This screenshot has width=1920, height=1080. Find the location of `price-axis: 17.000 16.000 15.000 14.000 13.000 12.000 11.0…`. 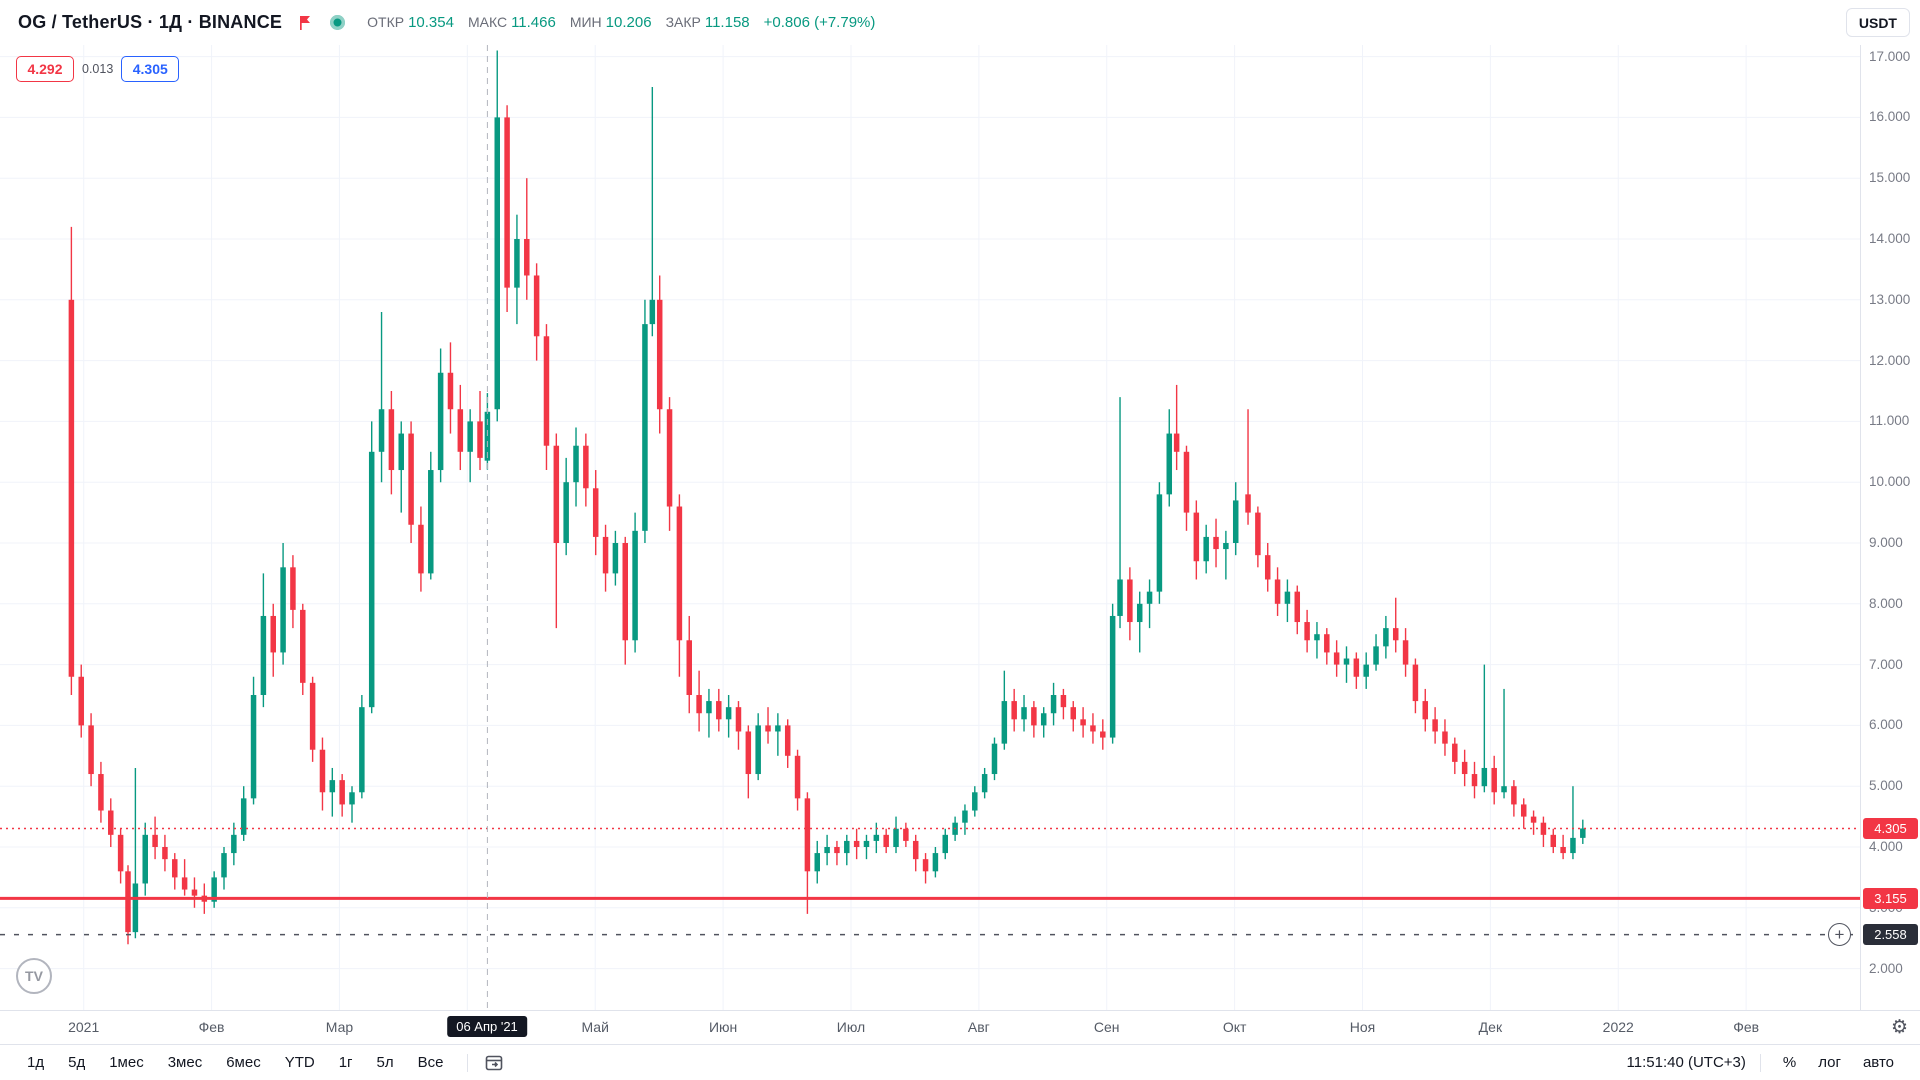

price-axis: 17.000 16.000 15.000 14.000 13.000 12.000 11.0… is located at coordinates (1890, 527).